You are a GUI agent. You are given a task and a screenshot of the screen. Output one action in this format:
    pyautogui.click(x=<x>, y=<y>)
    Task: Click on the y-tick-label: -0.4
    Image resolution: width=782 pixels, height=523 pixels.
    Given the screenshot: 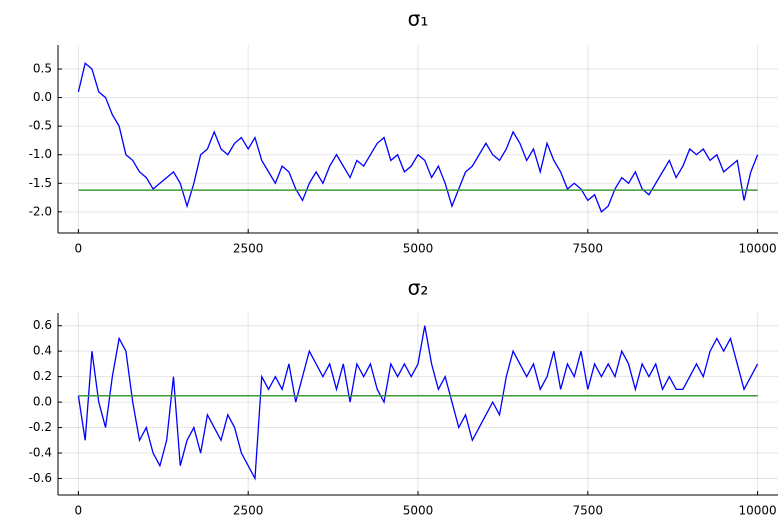 What is the action you would take?
    pyautogui.click(x=40, y=453)
    